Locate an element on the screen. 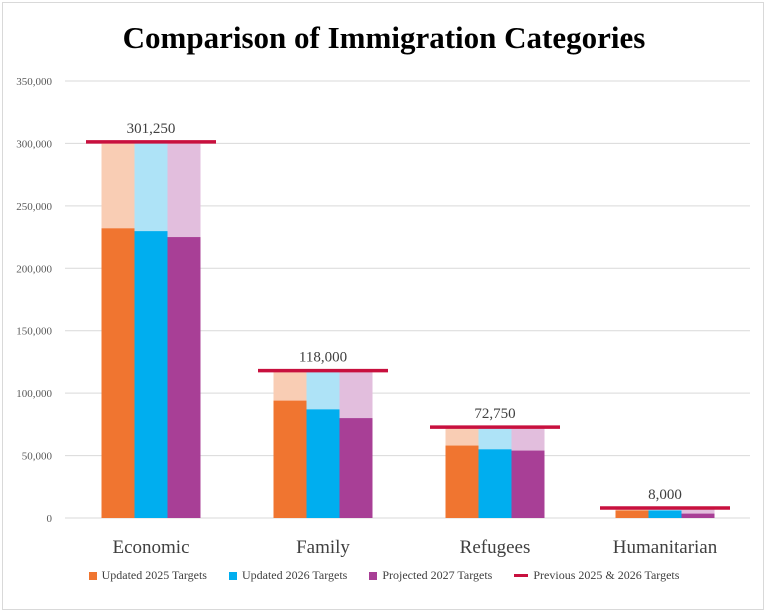 Image resolution: width=768 pixels, height=614 pixels. category-label: Refugees is located at coordinates (495, 547).